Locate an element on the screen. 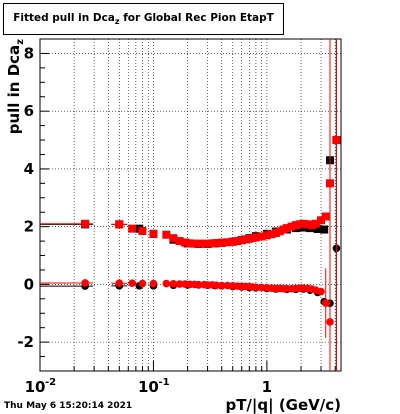 This screenshot has width=400, height=414. x-tick-label-exponent: -1 is located at coordinates (163, 382).